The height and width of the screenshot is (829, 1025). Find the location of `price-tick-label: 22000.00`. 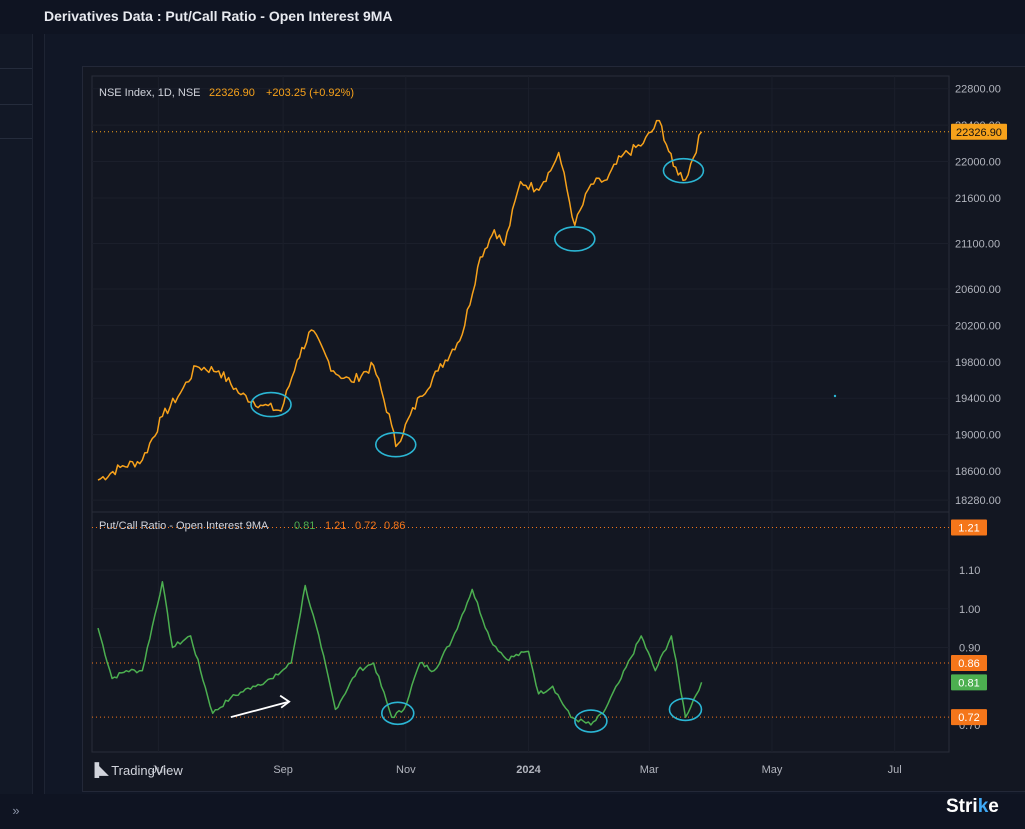

price-tick-label: 22000.00 is located at coordinates (978, 163).